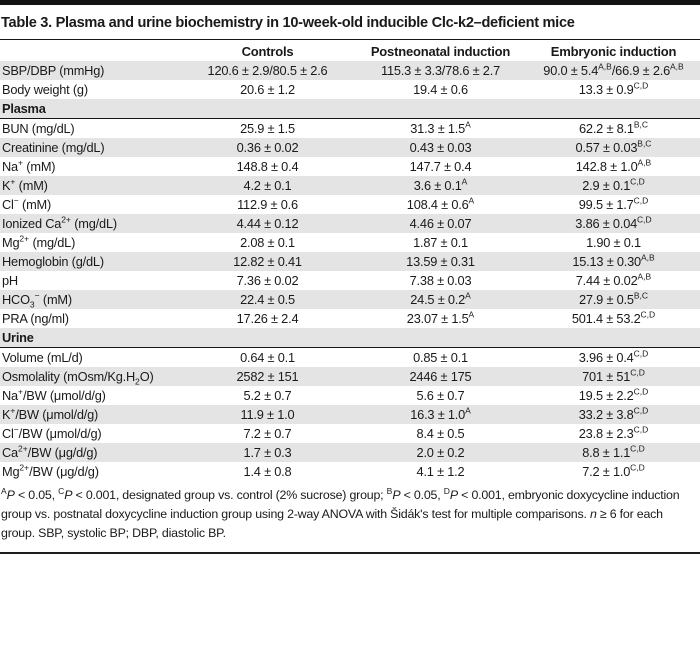 The width and height of the screenshot is (700, 651). I want to click on cell-embryonic: 142.8 ± 1.0A,B, so click(613, 165).